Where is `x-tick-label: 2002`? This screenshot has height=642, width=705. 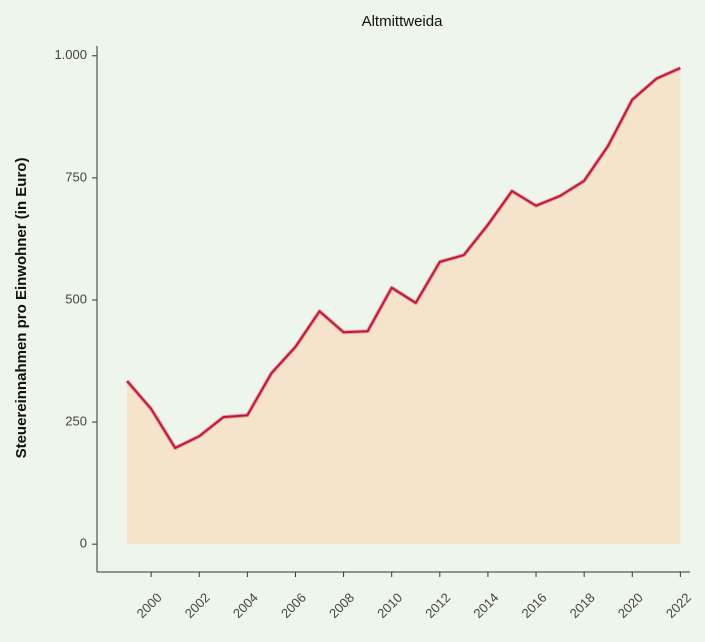
x-tick-label: 2002 is located at coordinates (197, 605).